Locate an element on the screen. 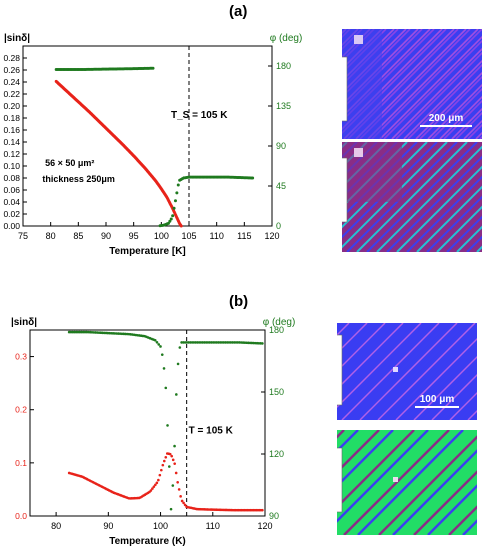  y-left-tick-label: 0.10 is located at coordinates (11, 166).